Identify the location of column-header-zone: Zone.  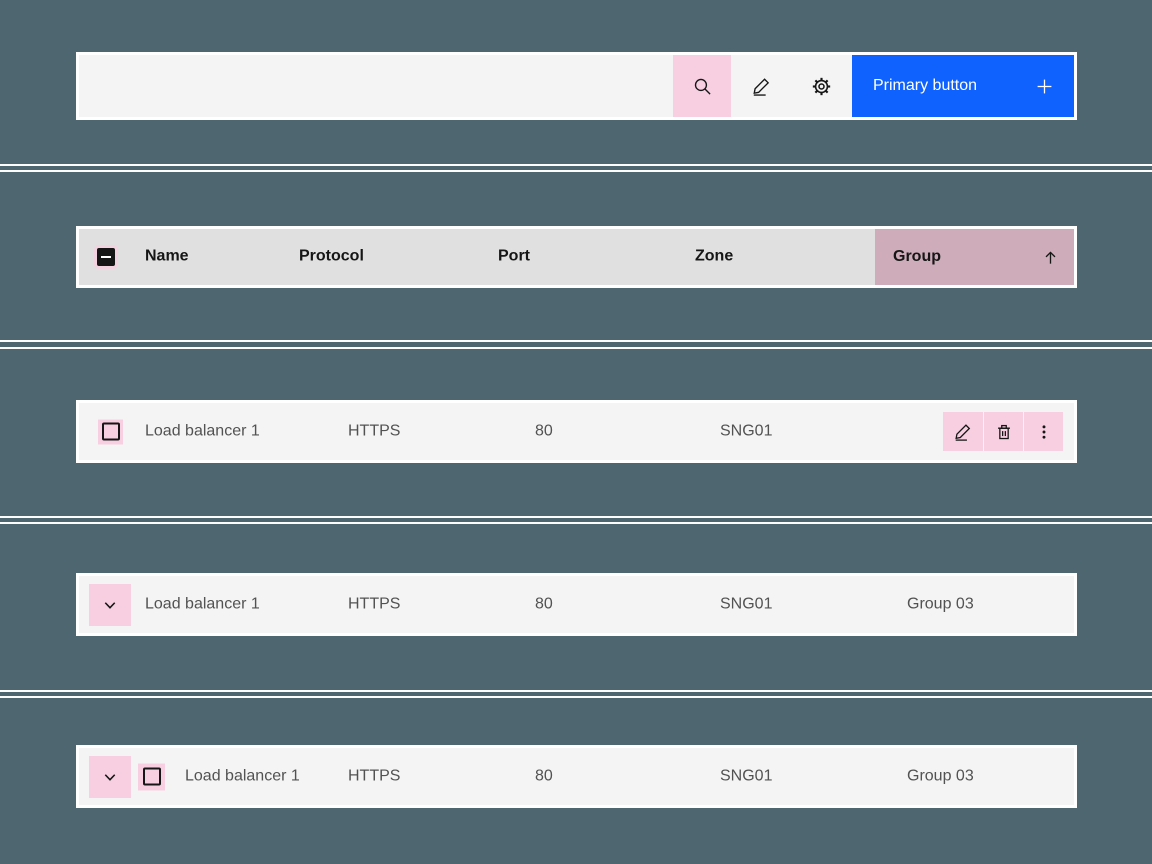
(714, 256).